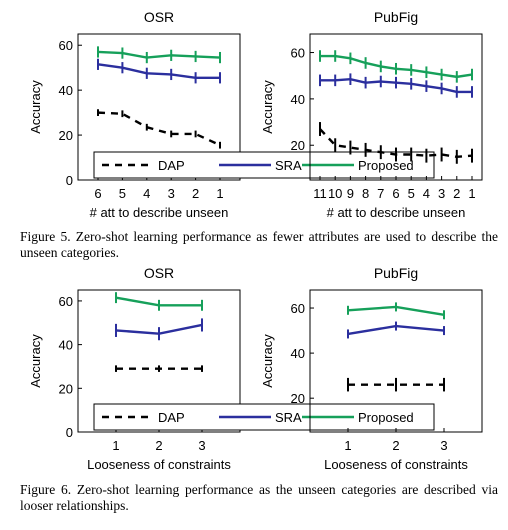  I want to click on x-tick-label: 9, so click(350, 193).